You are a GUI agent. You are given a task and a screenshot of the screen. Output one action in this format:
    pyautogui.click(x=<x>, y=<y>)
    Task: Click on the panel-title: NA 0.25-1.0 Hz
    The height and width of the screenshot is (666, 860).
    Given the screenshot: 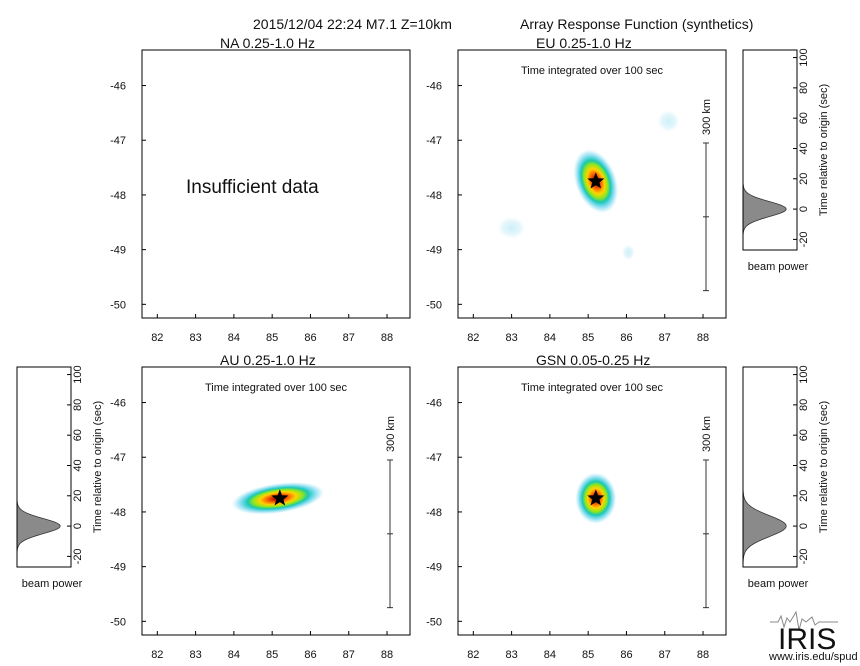 What is the action you would take?
    pyautogui.click(x=267, y=43)
    